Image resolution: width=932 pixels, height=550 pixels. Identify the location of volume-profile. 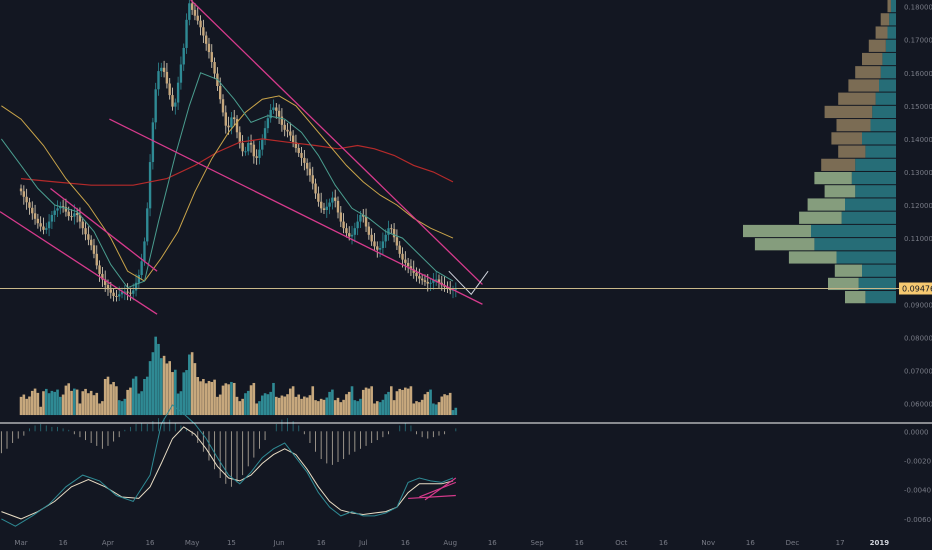
(819, 152).